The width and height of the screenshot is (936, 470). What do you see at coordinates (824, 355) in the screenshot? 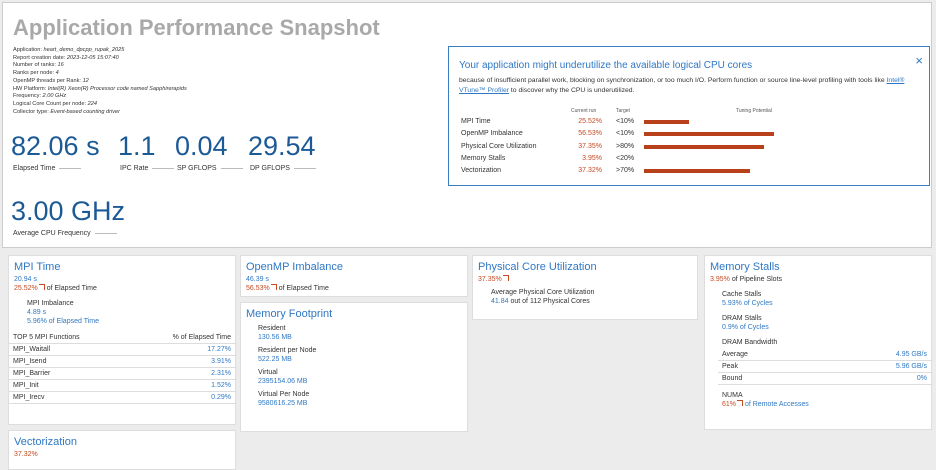
I see `bandwidth-row: Average 4.95 GB/s` at bounding box center [824, 355].